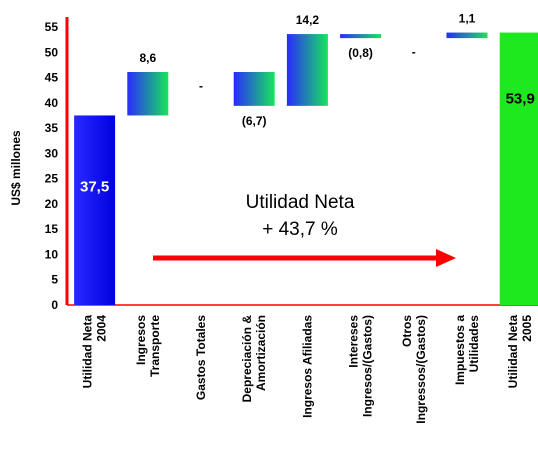 This screenshot has height=451, width=538. I want to click on category-label-line: Ingresos/(Gastos), so click(368, 366).